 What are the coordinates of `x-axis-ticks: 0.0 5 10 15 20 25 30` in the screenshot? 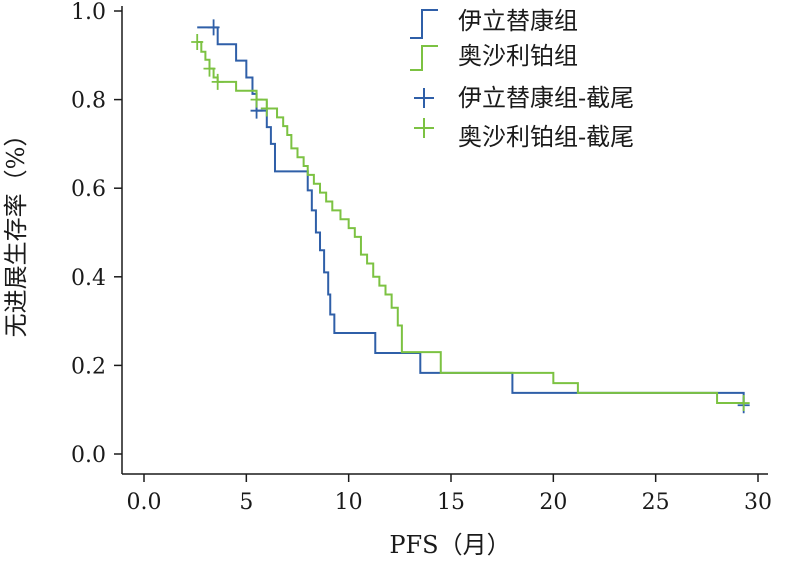 It's located at (449, 494).